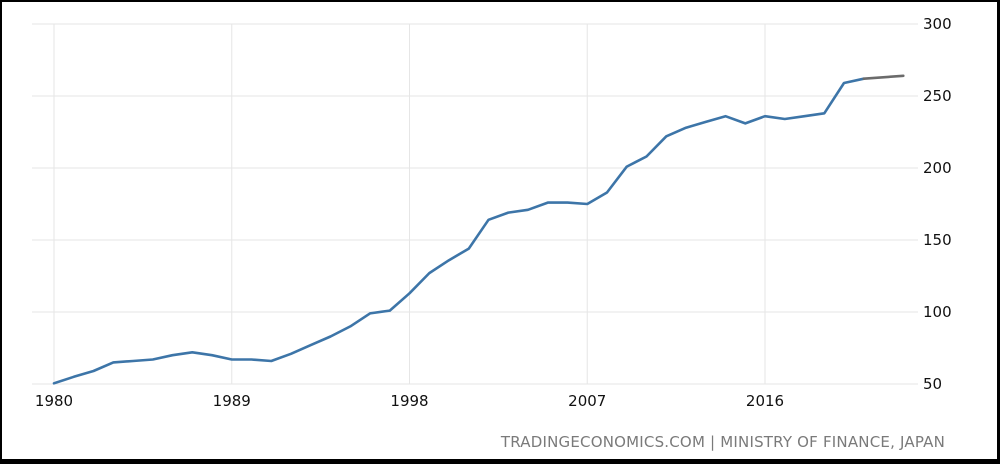 The width and height of the screenshot is (1000, 464). Describe the element at coordinates (883, 77) in the screenshot. I see `forecast-series-line` at that location.